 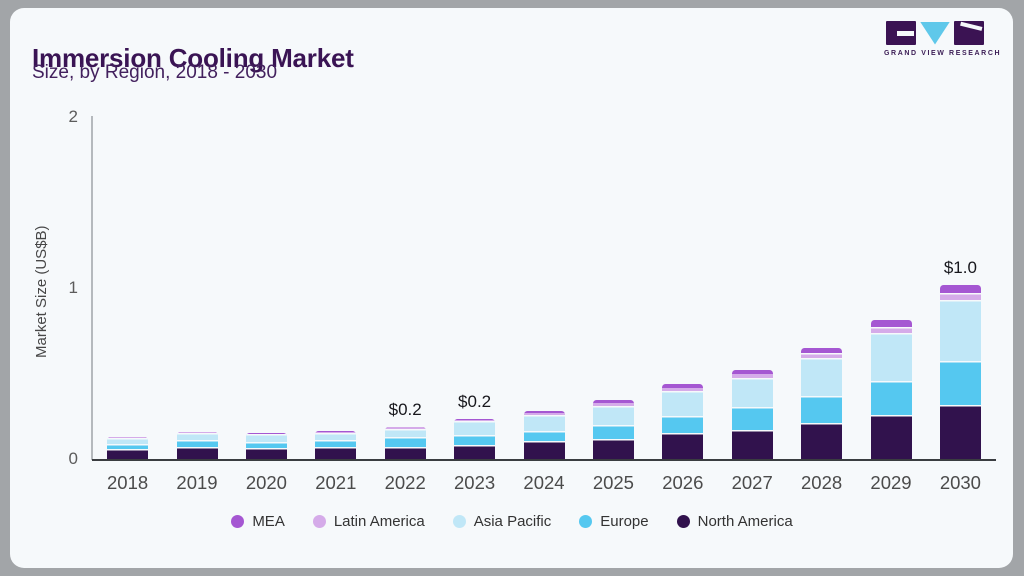 What do you see at coordinates (92, 288) in the screenshot?
I see `y-axis-line` at bounding box center [92, 288].